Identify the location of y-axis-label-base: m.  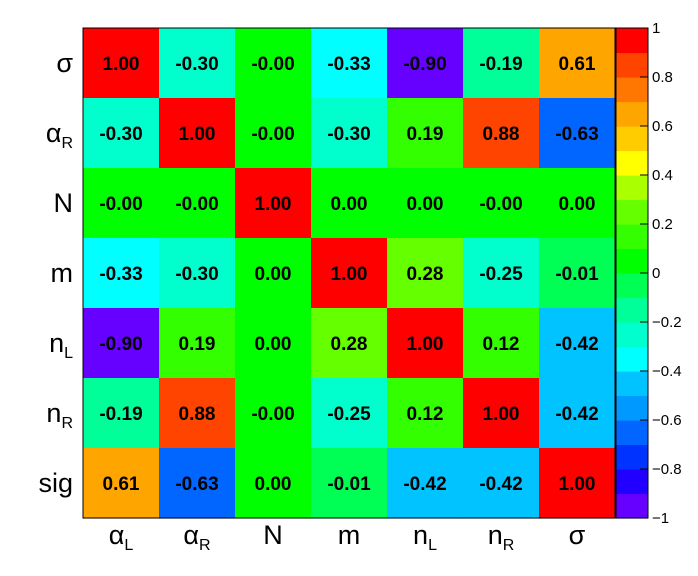
(62, 273).